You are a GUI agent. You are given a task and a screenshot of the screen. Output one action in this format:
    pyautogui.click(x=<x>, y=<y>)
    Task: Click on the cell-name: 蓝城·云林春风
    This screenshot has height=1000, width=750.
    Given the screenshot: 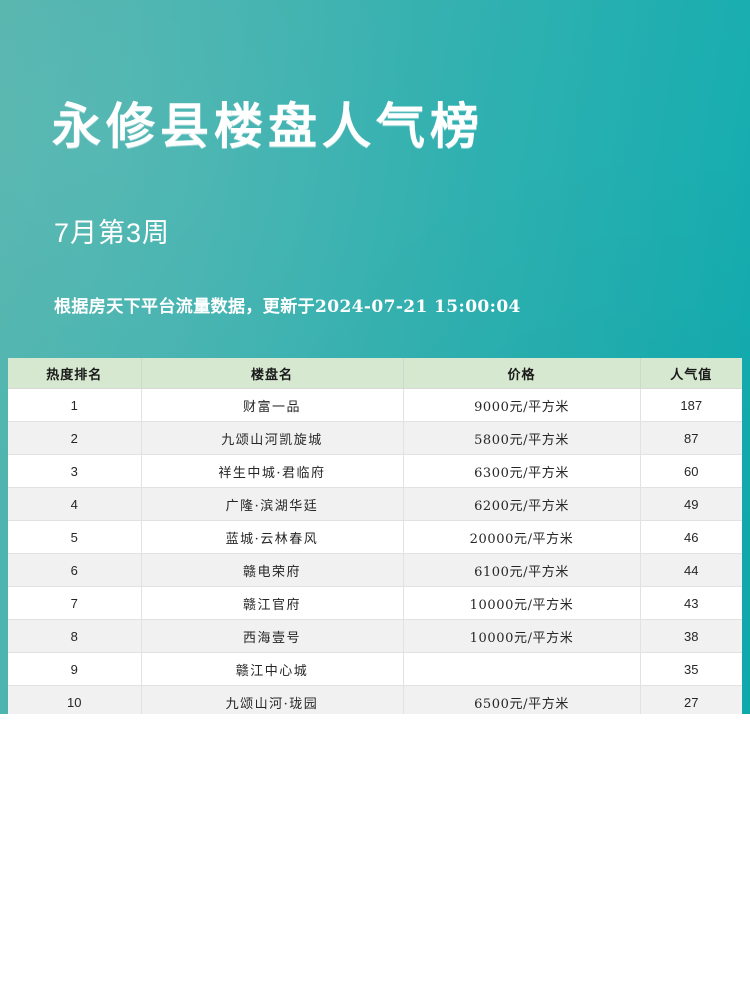 What is the action you would take?
    pyautogui.click(x=272, y=537)
    